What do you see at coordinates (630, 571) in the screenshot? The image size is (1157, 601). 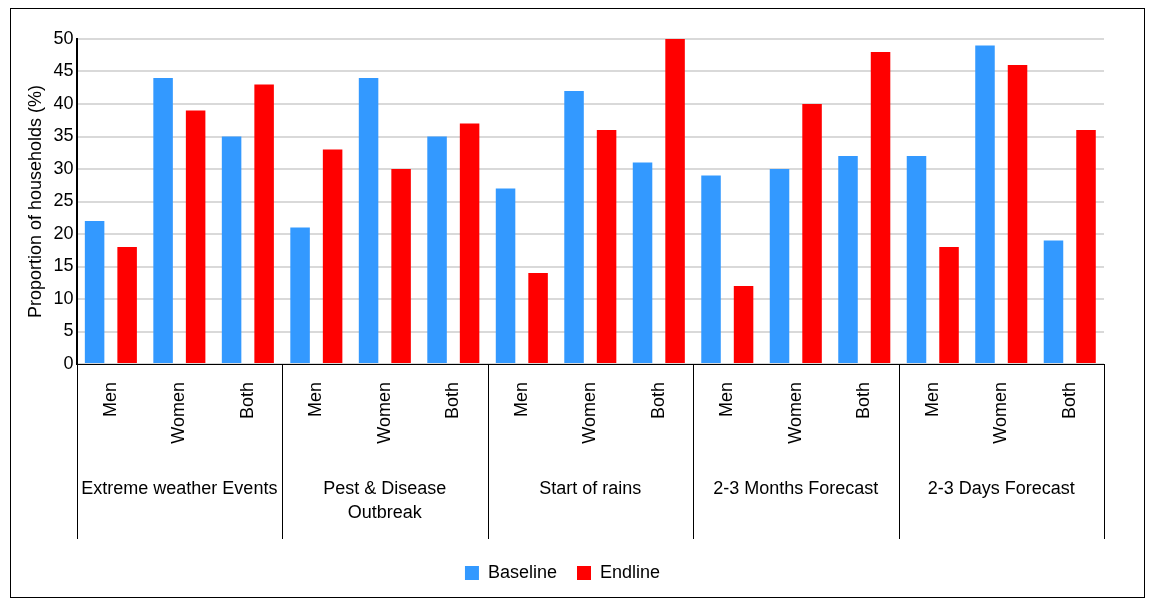 I see `legend-label: Endline` at bounding box center [630, 571].